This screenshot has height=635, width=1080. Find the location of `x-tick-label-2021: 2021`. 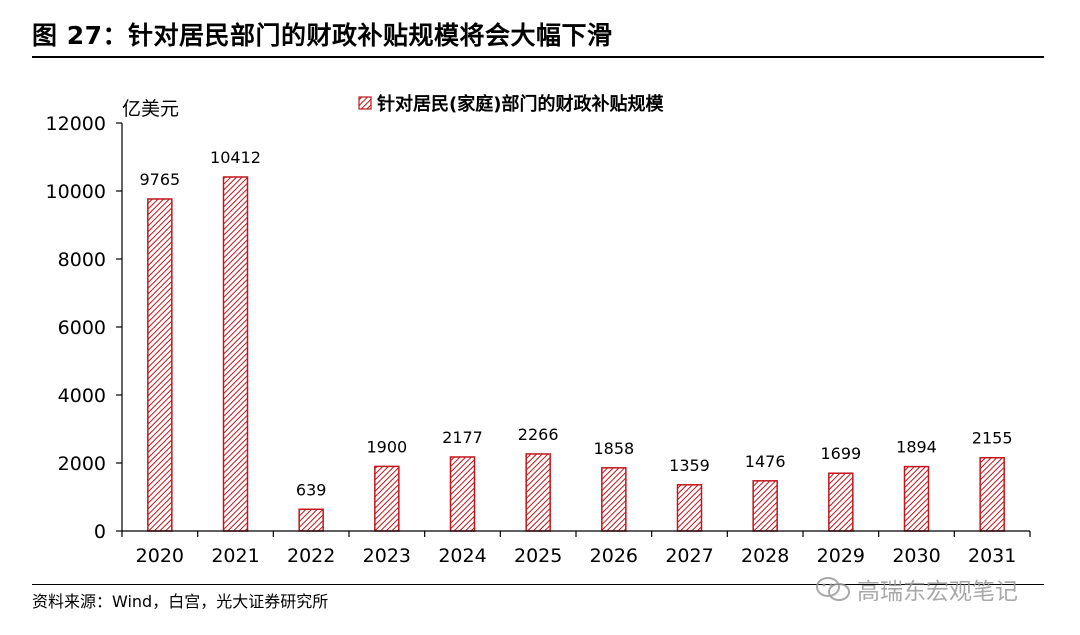

x-tick-label-2021: 2021 is located at coordinates (235, 556).